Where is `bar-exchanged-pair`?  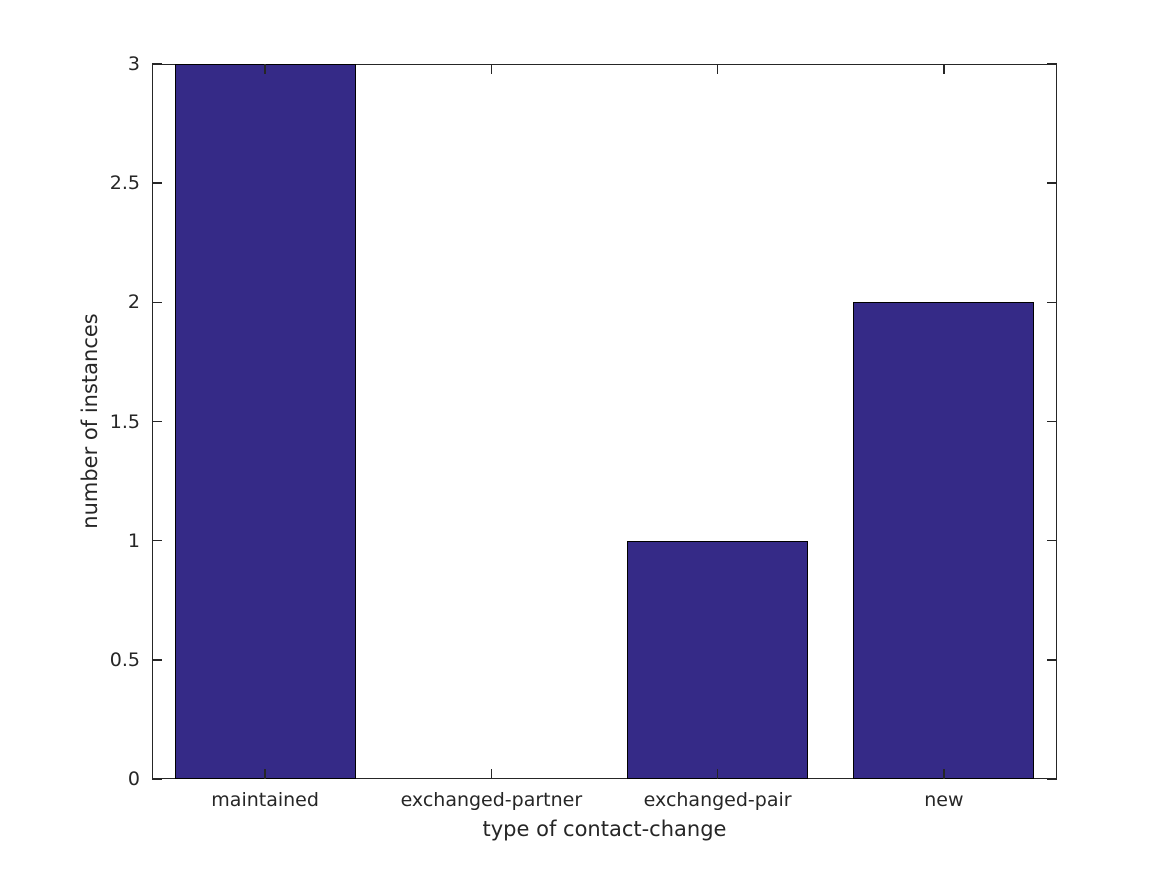 bar-exchanged-pair is located at coordinates (718, 659).